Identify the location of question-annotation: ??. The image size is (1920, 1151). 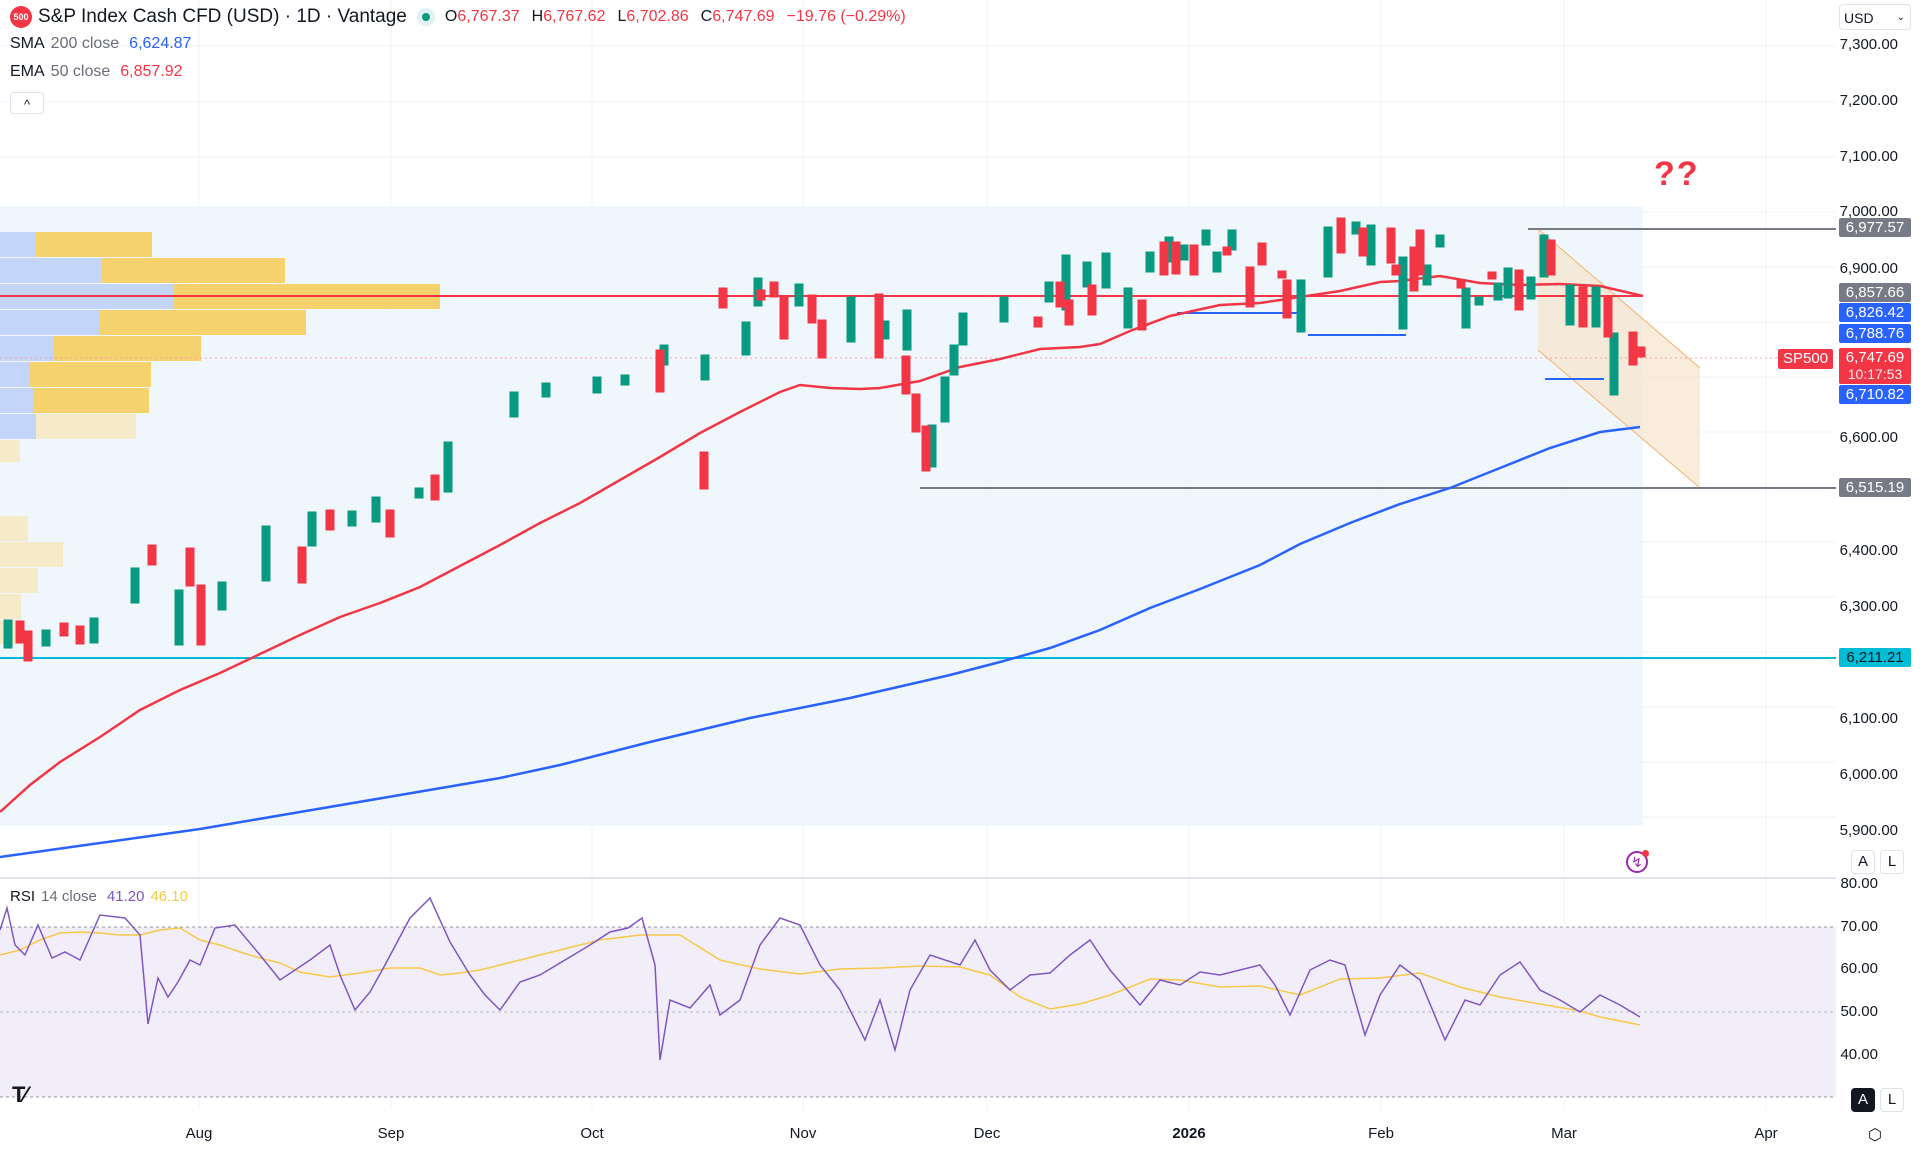
(1677, 174).